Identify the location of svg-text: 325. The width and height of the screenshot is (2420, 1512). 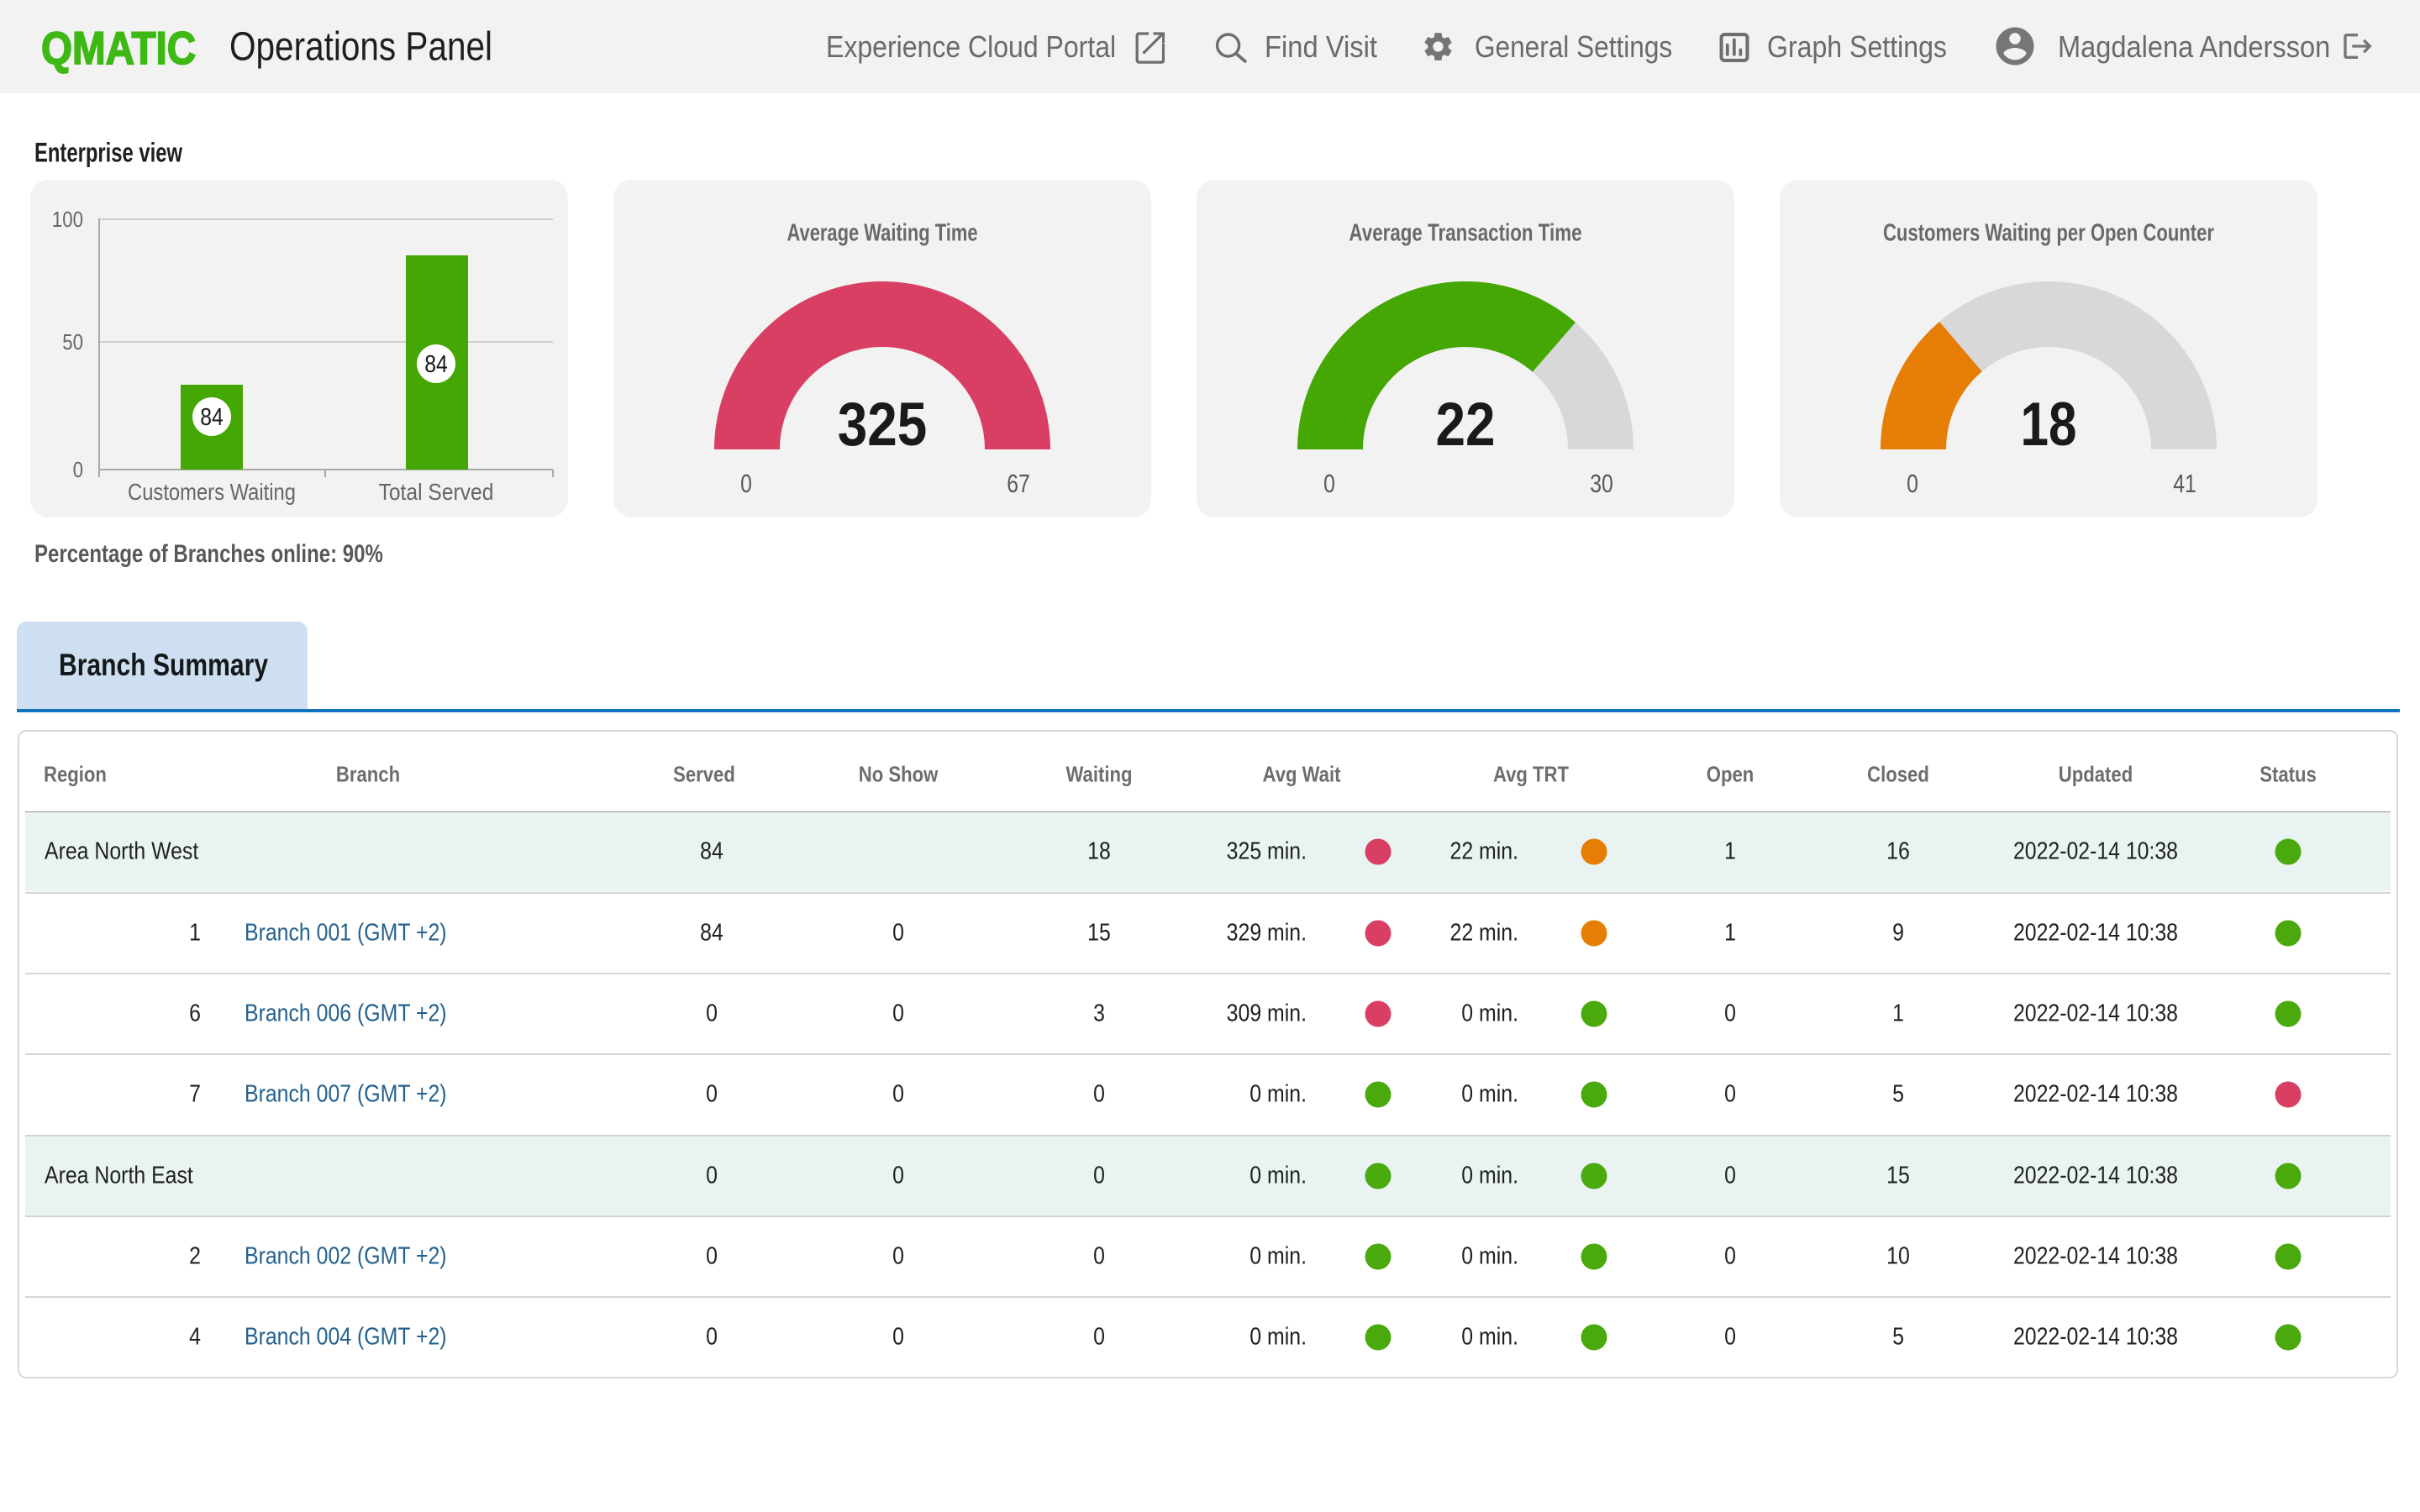
(883, 424).